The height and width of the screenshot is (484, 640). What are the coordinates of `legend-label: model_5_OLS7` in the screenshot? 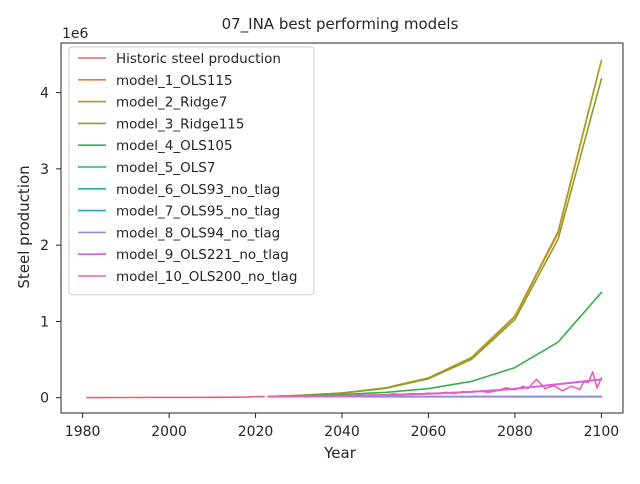 It's located at (165, 168).